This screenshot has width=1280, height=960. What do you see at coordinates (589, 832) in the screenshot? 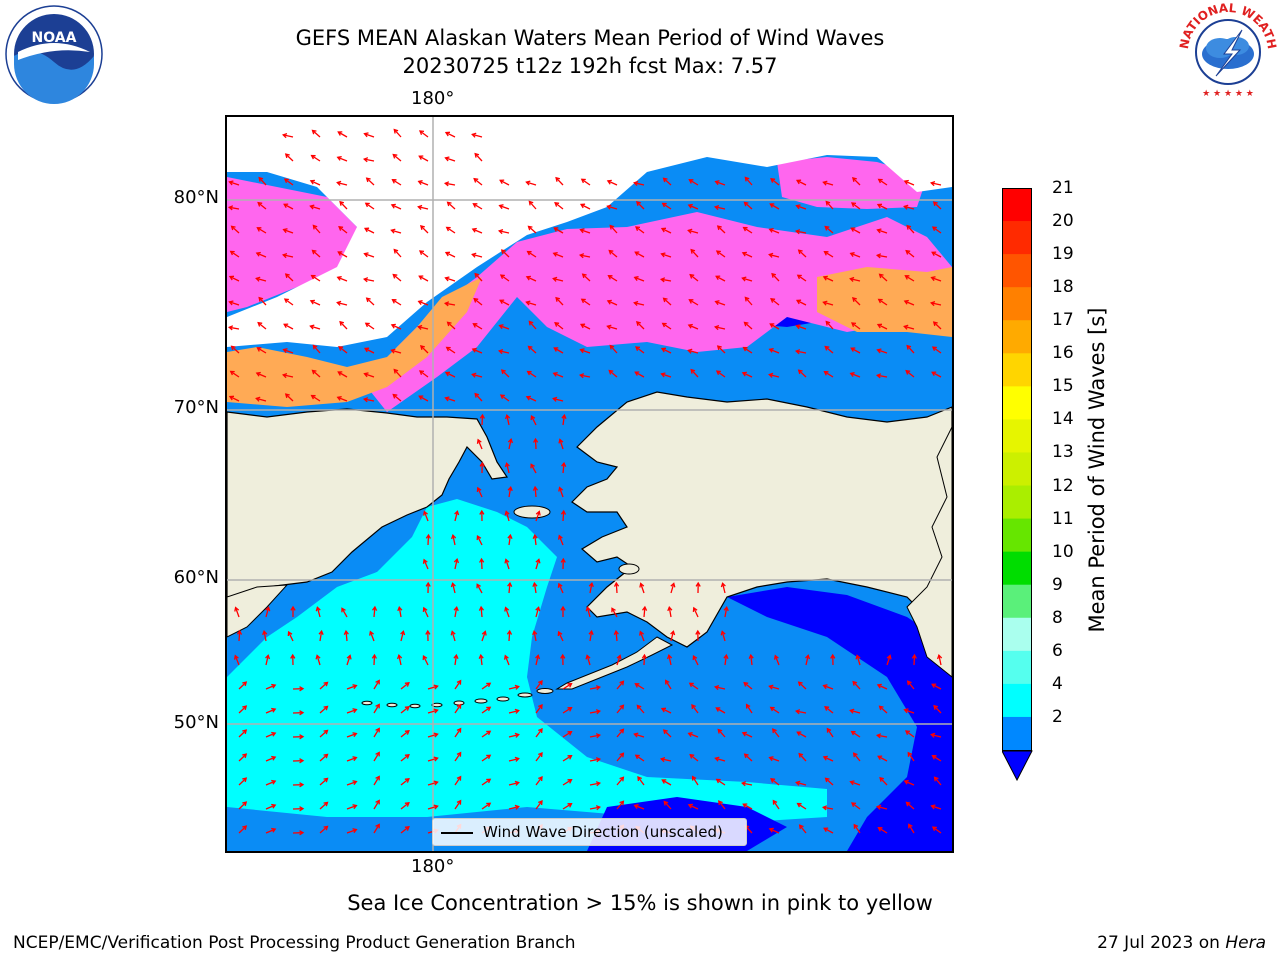
I see `map-legend: Wind Wave Direction (unscaled)` at bounding box center [589, 832].